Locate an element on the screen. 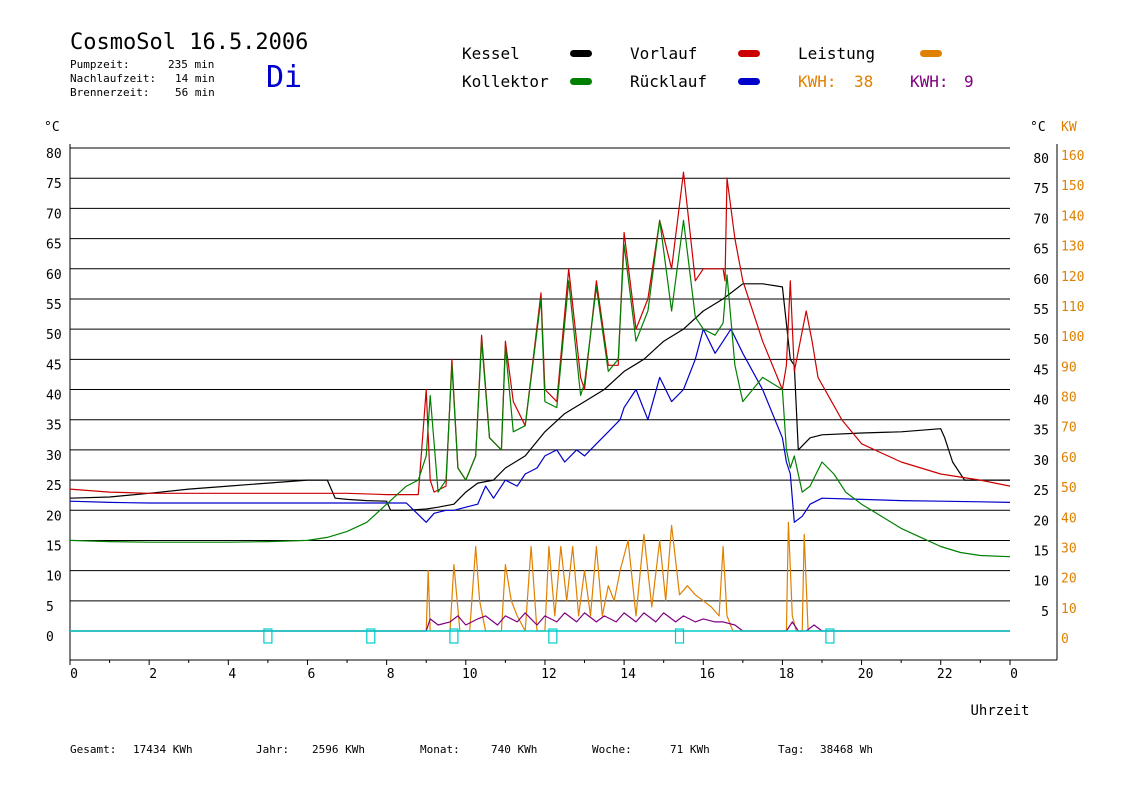 This screenshot has width=1148, height=812. y-tick-right: 65 is located at coordinates (1041, 250).